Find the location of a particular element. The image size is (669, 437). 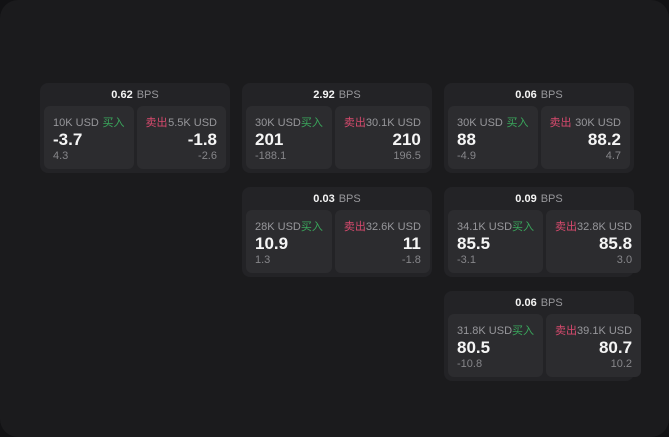

buy-delta: 4.3 is located at coordinates (61, 156).